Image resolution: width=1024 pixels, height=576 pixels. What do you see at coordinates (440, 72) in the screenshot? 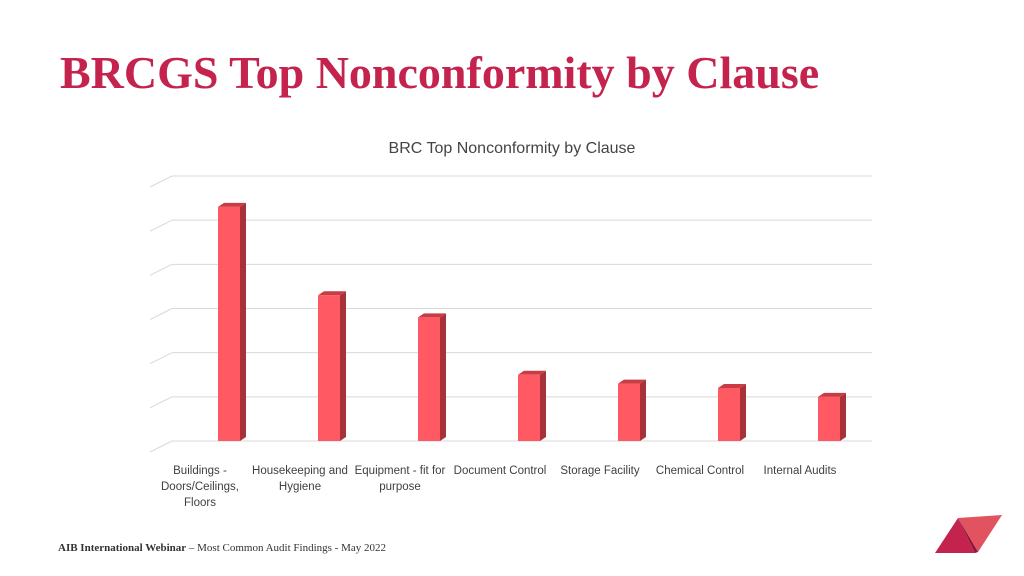
I see `slide-title: BRCGS Top Nonconformity by Clause` at bounding box center [440, 72].